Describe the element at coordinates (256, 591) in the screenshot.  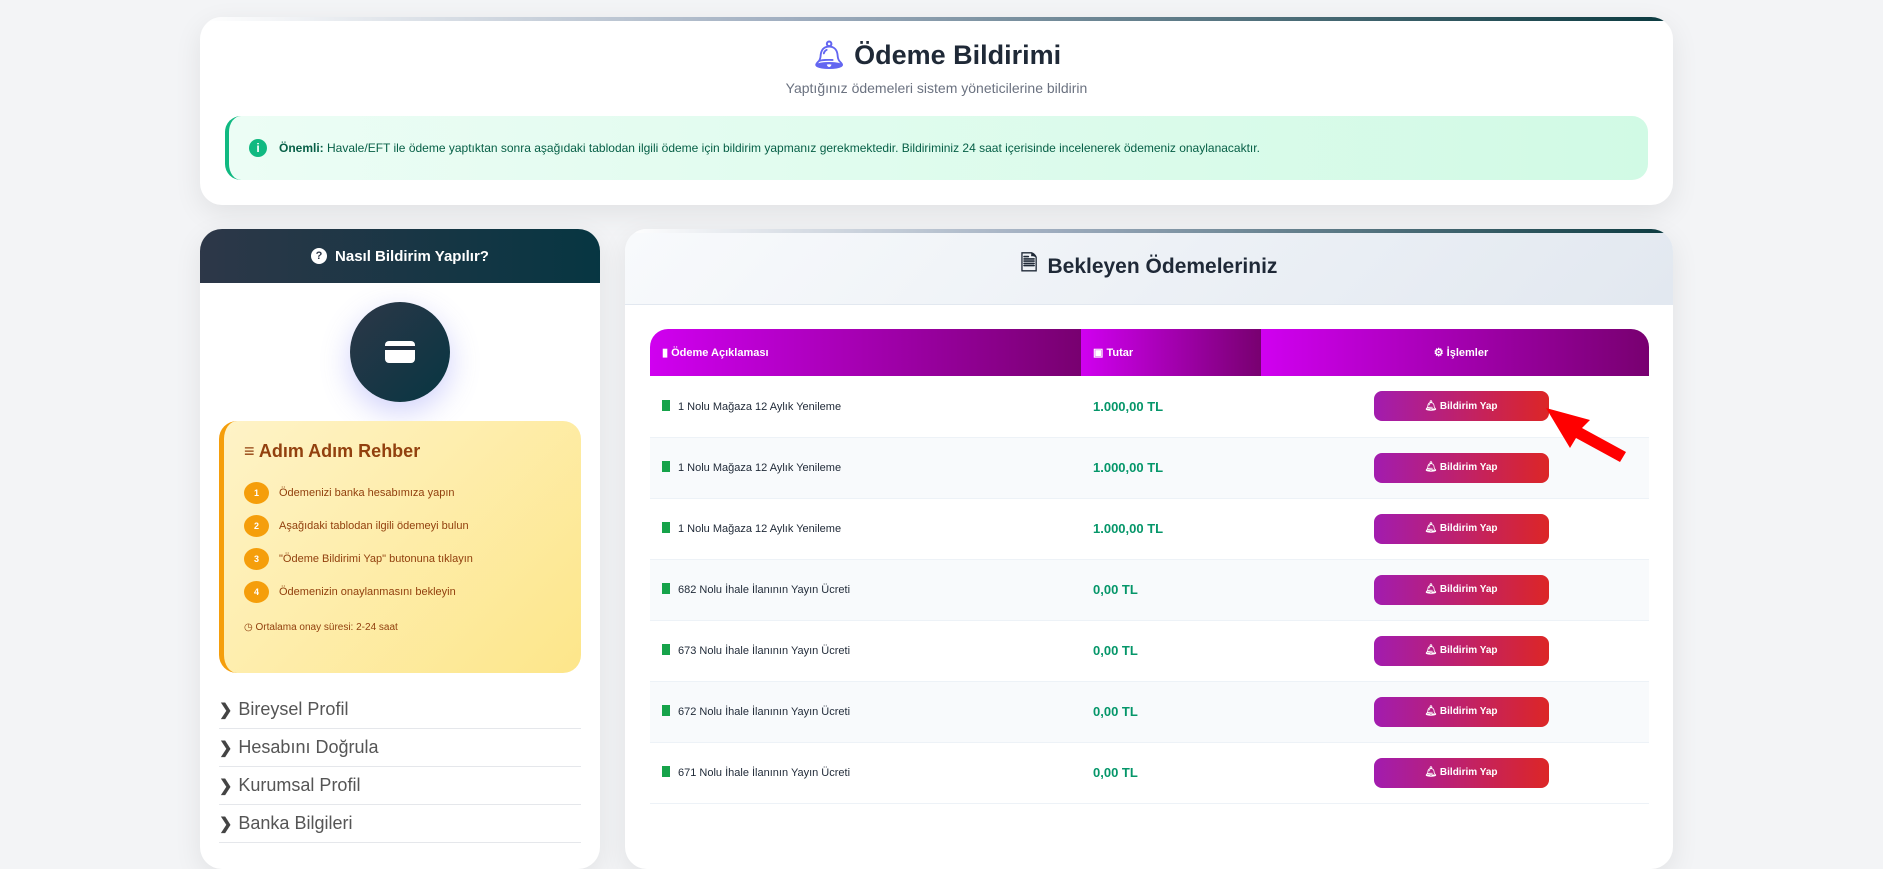
I see `step-number: 4` at that location.